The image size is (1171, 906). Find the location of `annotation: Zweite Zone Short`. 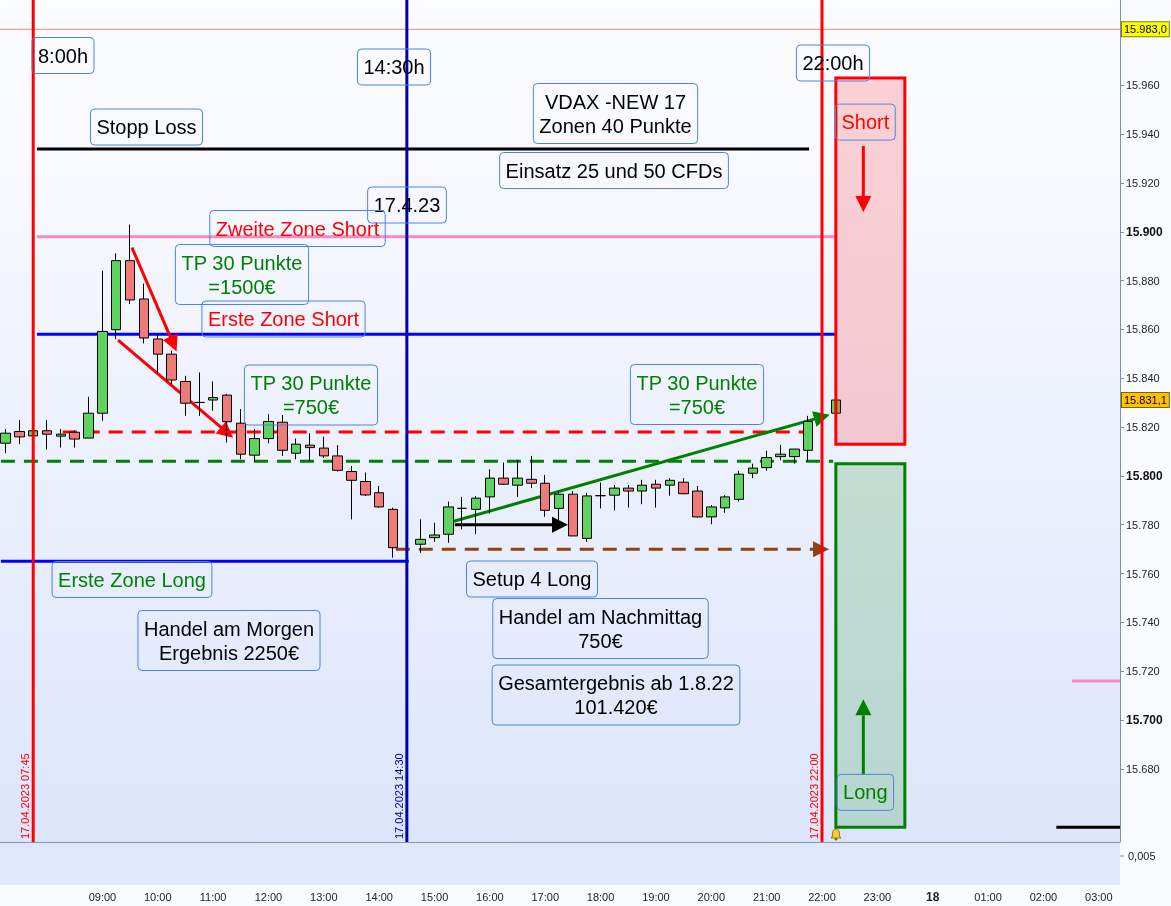

annotation: Zweite Zone Short is located at coordinates (297, 228).